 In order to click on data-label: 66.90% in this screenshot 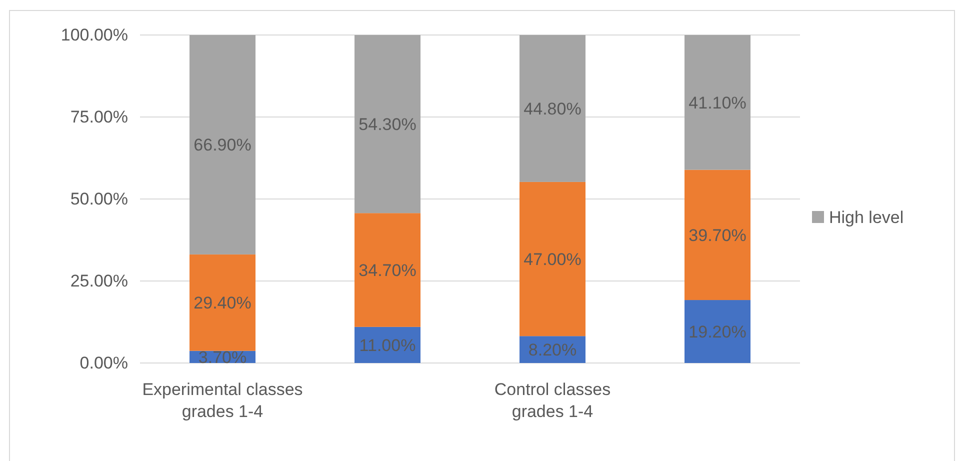, I will do `click(223, 145)`.